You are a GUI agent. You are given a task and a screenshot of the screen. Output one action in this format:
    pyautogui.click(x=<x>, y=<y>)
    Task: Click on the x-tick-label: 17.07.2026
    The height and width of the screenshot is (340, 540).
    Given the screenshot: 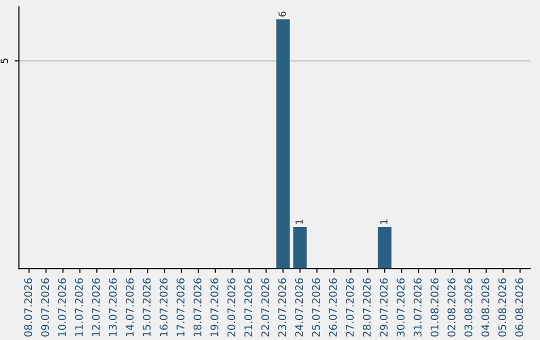 What is the action you would take?
    pyautogui.click(x=180, y=307)
    